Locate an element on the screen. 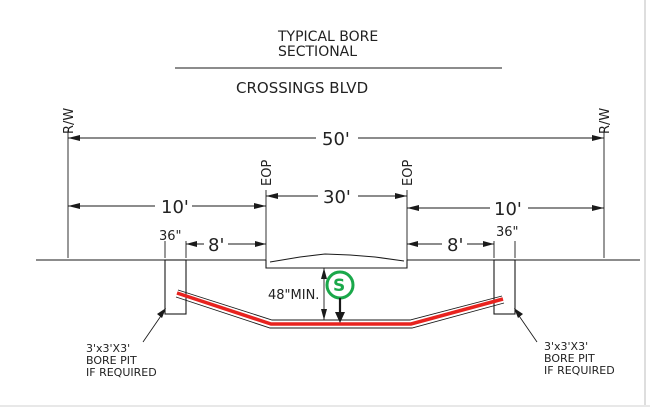 Image resolution: width=650 pixels, height=415 pixels. eop-right-label: EOP is located at coordinates (408, 173).